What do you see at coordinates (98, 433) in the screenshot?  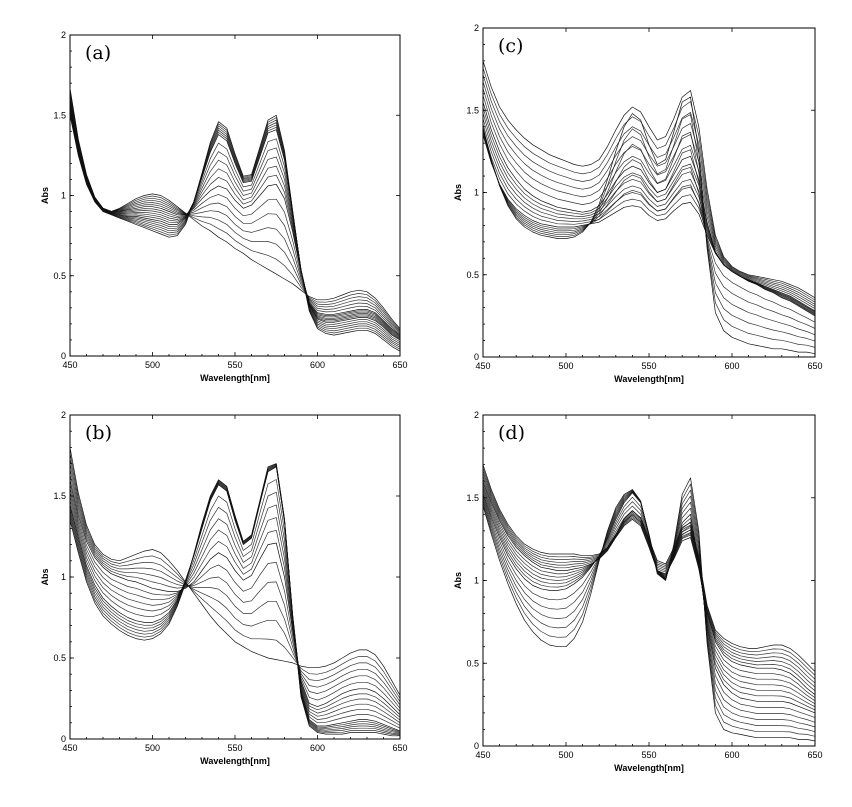 I see `panel-label: (b)` at bounding box center [98, 433].